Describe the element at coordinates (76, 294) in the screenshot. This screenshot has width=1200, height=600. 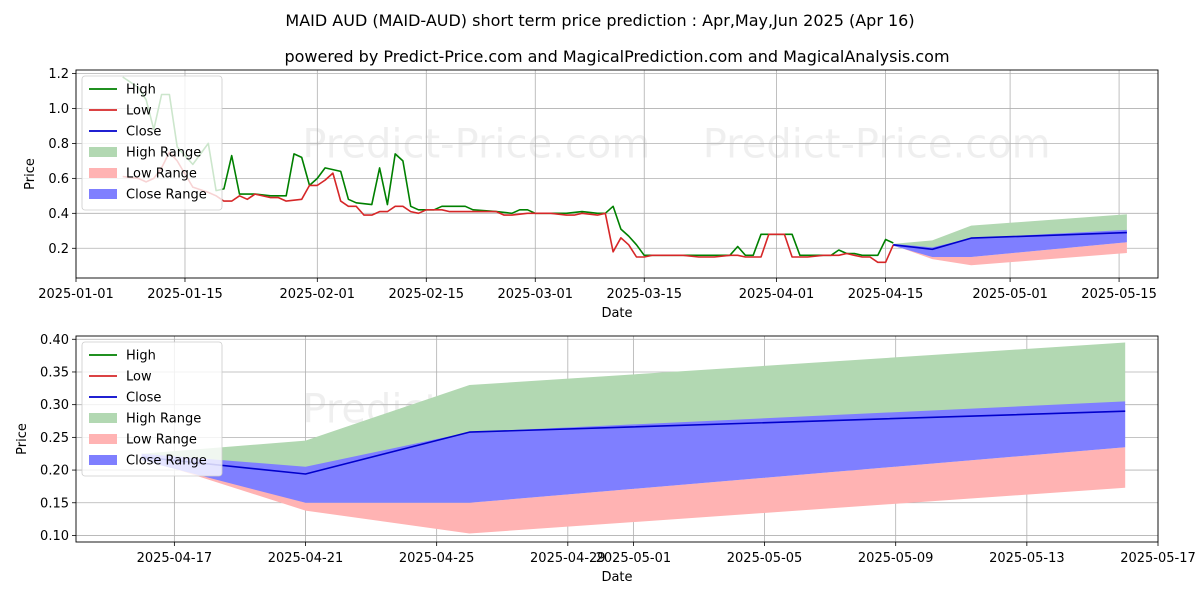
I see `x-tick-label: 2025-01-01` at that location.